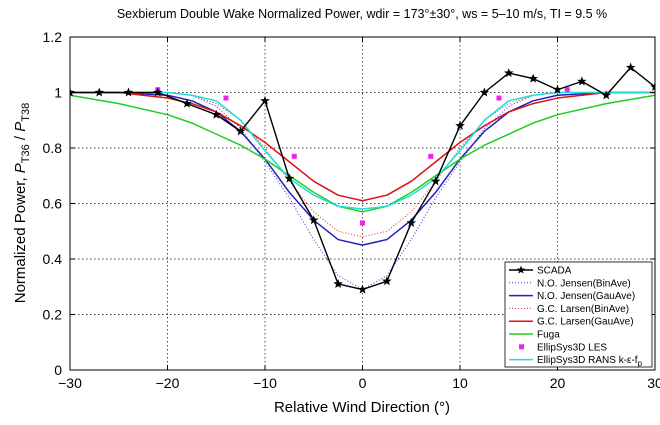  Describe the element at coordinates (583, 309) in the screenshot. I see `legend-label: G.C. Larsen(BinAve)` at that location.